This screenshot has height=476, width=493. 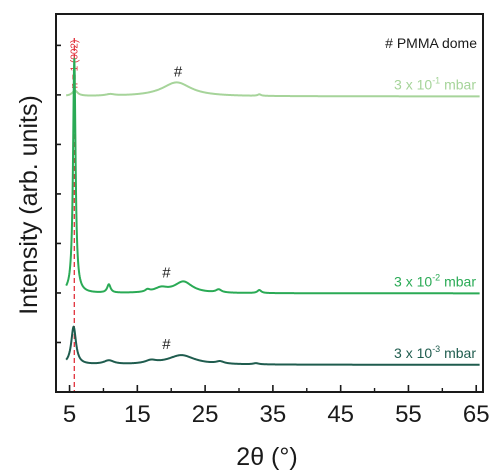 I want to click on hash-marker-0: #, so click(x=178, y=71).